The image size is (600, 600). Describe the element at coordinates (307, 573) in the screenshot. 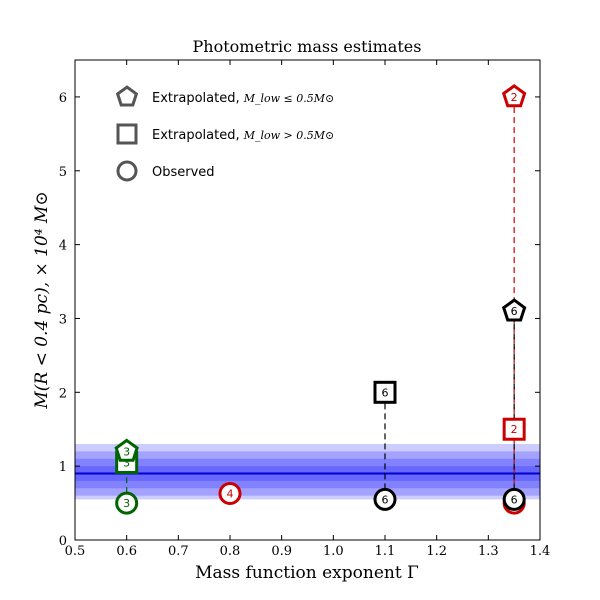

I see `x-axis-label: Mass function exponent Γ` at that location.